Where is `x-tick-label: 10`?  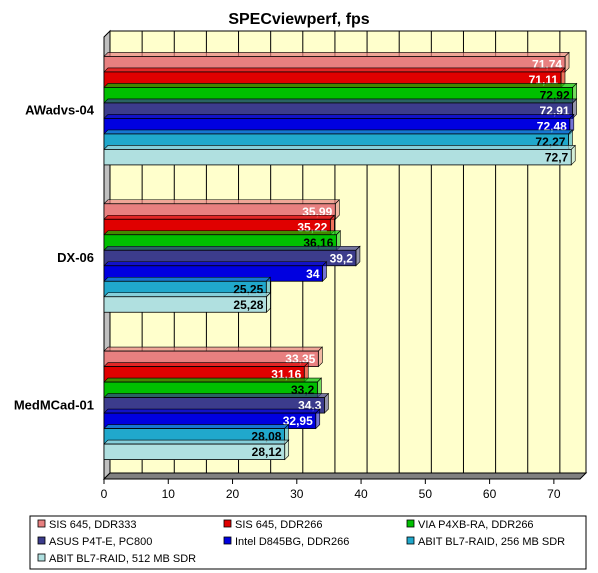
x-tick-label: 10 is located at coordinates (169, 494).